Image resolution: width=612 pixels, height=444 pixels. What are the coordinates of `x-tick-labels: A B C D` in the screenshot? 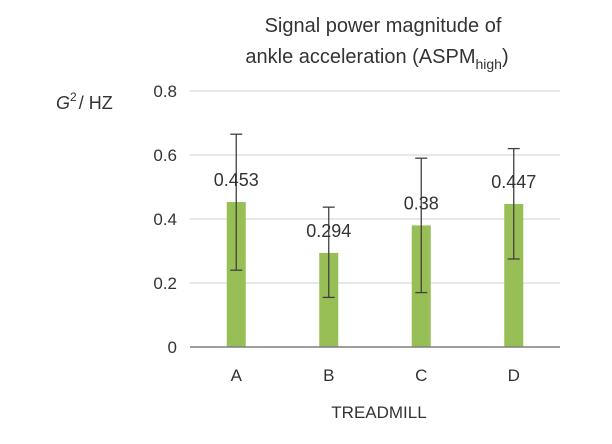 It's located at (375, 375).